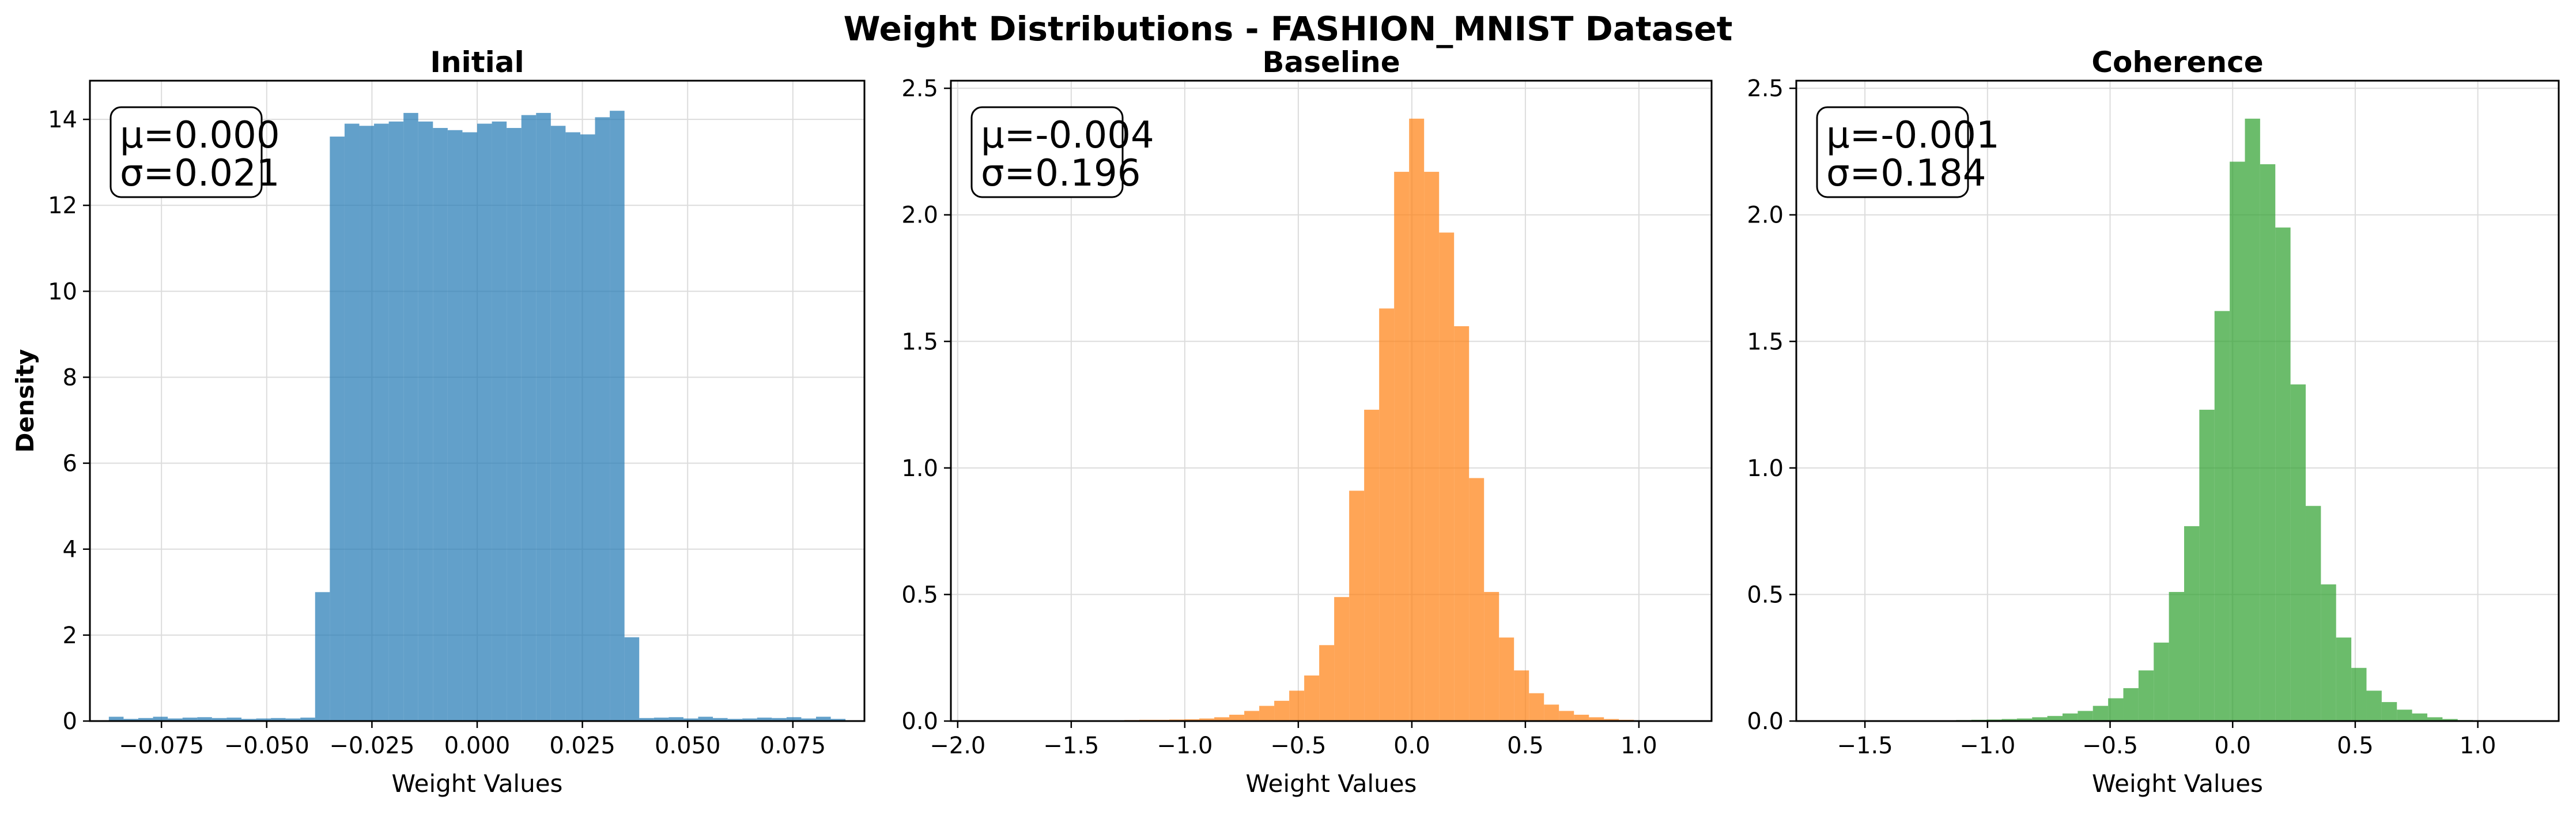  Describe the element at coordinates (70, 550) in the screenshot. I see `y-tick-label: 4` at that location.